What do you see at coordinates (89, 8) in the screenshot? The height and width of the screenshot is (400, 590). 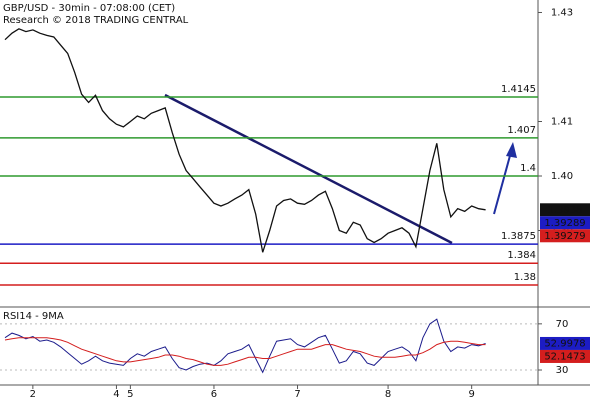 I see `chart-title: GBP/USD - 30min - 07:08:00 (CET)` at bounding box center [89, 8].